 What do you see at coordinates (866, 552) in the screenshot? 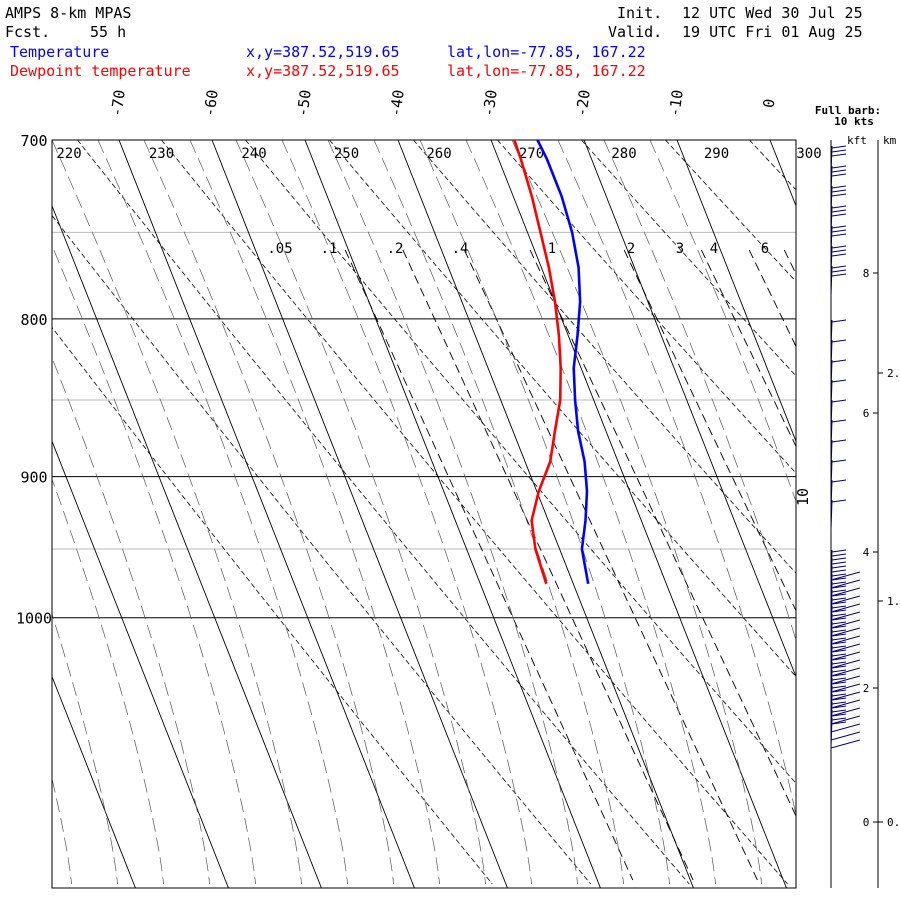
I see `kft-tick-label: 4` at bounding box center [866, 552].